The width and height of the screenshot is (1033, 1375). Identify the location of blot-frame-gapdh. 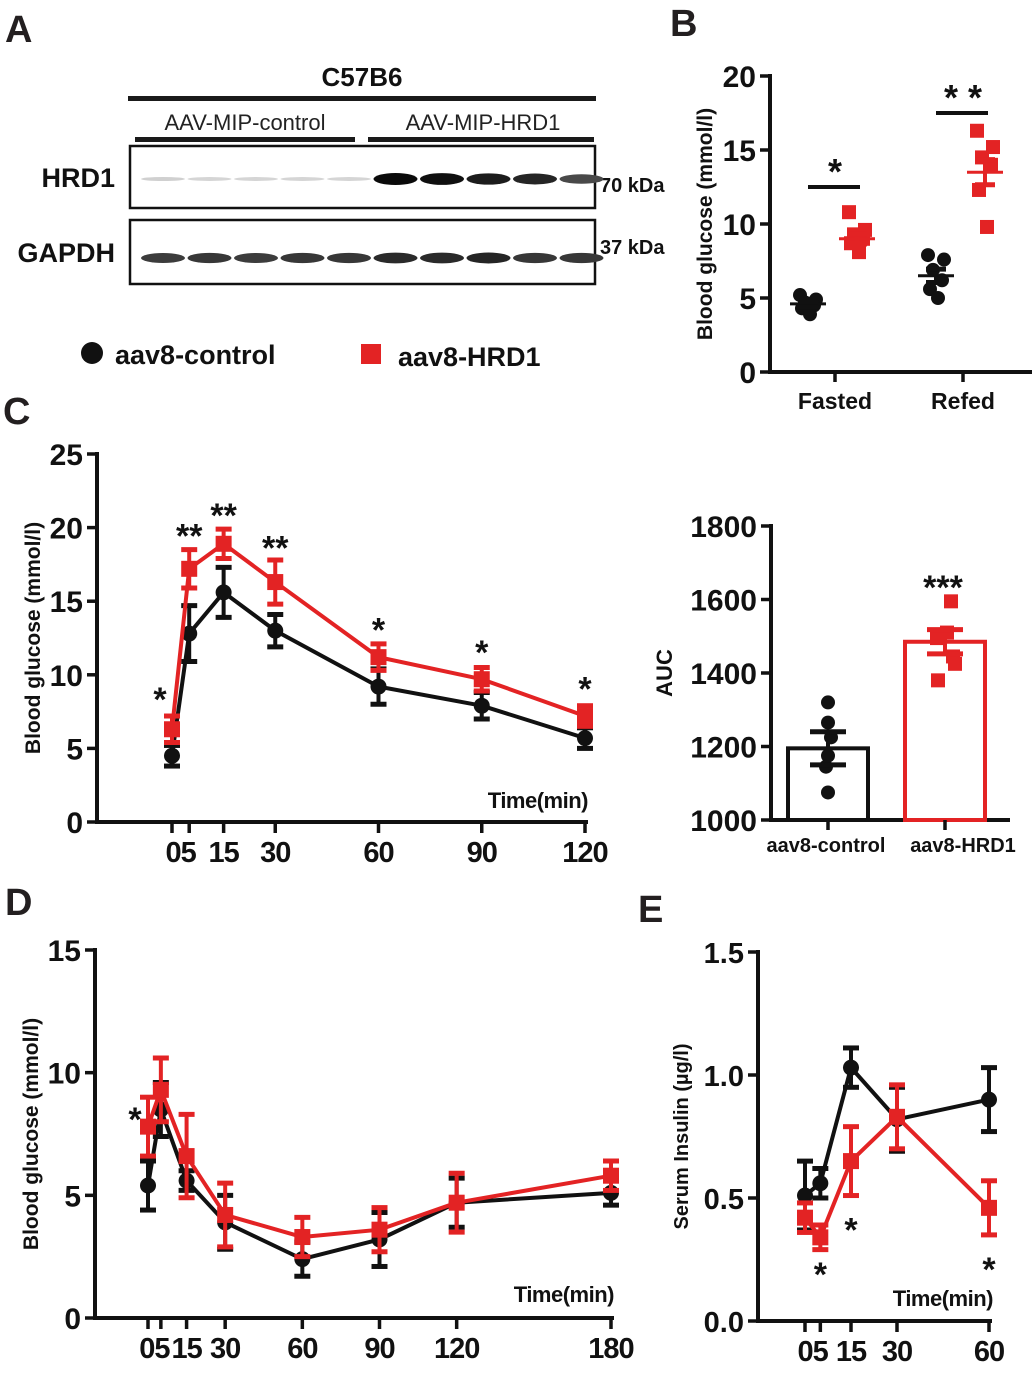
(362, 252).